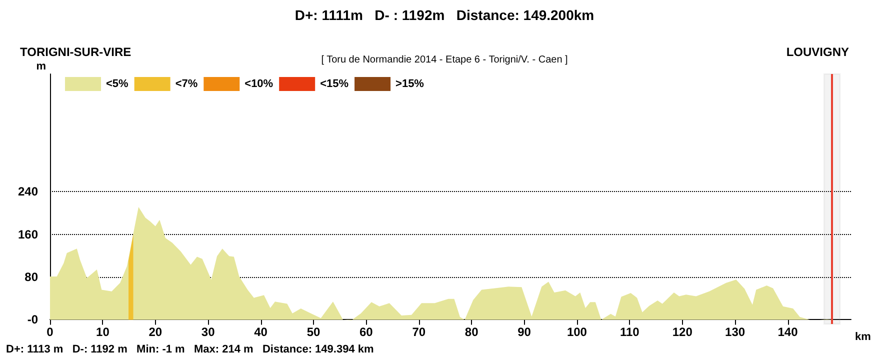  Describe the element at coordinates (50, 332) in the screenshot. I see `x-tick-label: 0` at that location.